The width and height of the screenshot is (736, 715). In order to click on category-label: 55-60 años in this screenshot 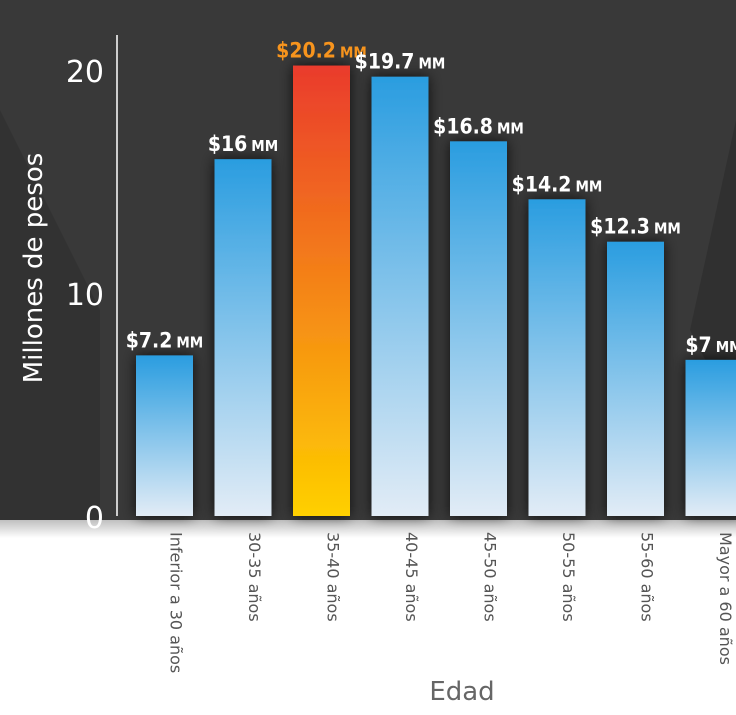, I will do `click(647, 577)`.